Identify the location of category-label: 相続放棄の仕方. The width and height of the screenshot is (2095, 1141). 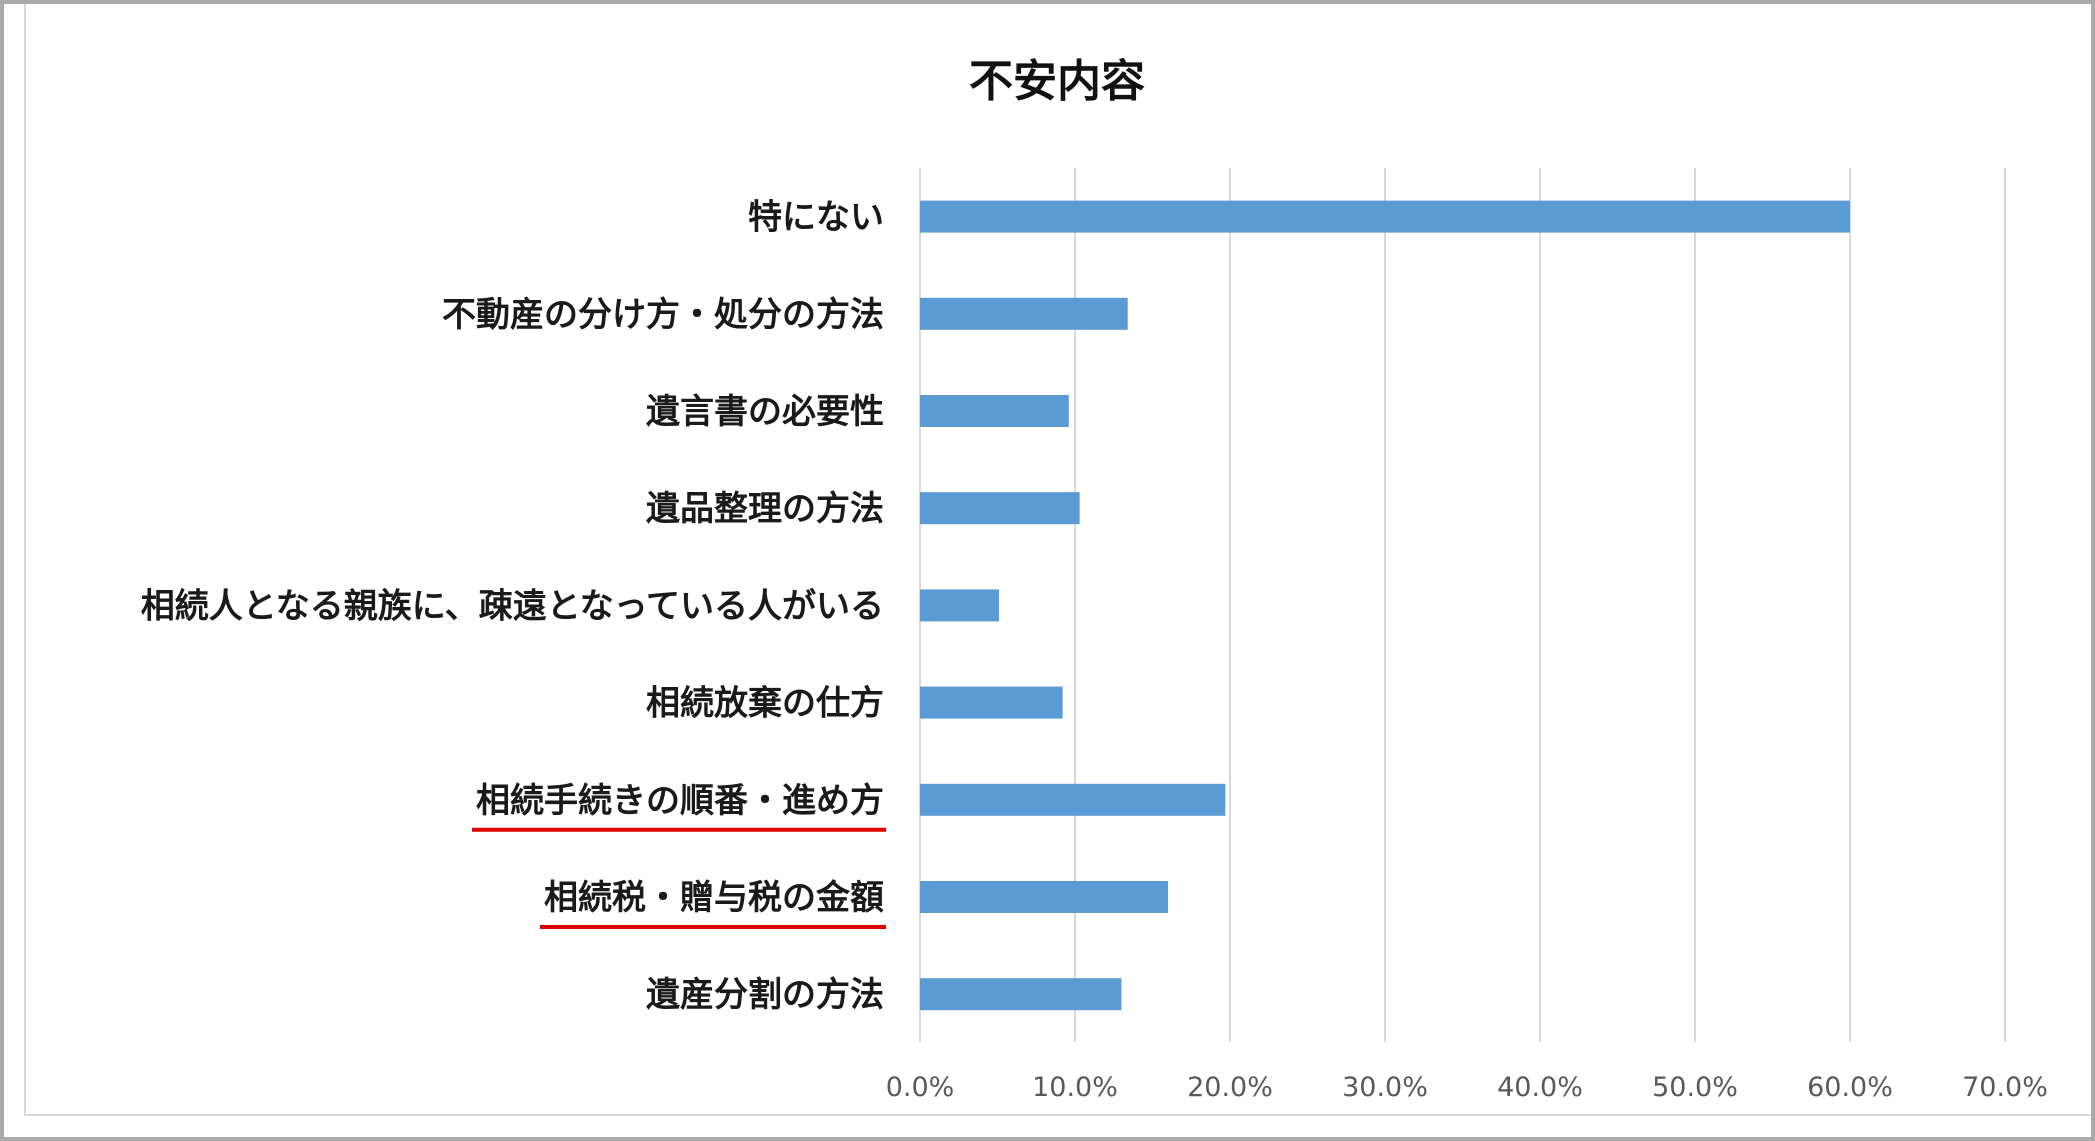
(765, 704).